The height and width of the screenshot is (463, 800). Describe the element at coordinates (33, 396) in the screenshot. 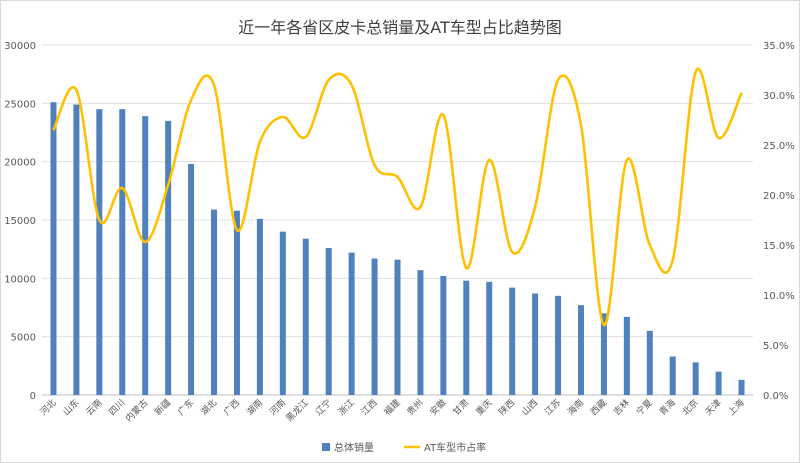

I see `left-tick-label: 0` at that location.